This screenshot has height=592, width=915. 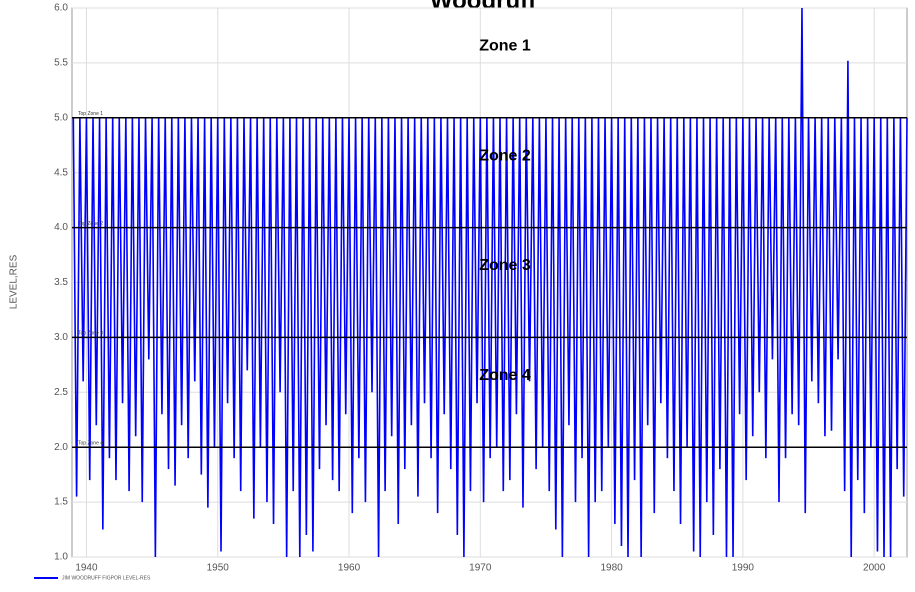 I want to click on y-tick-label: 1.5, so click(x=61, y=502).